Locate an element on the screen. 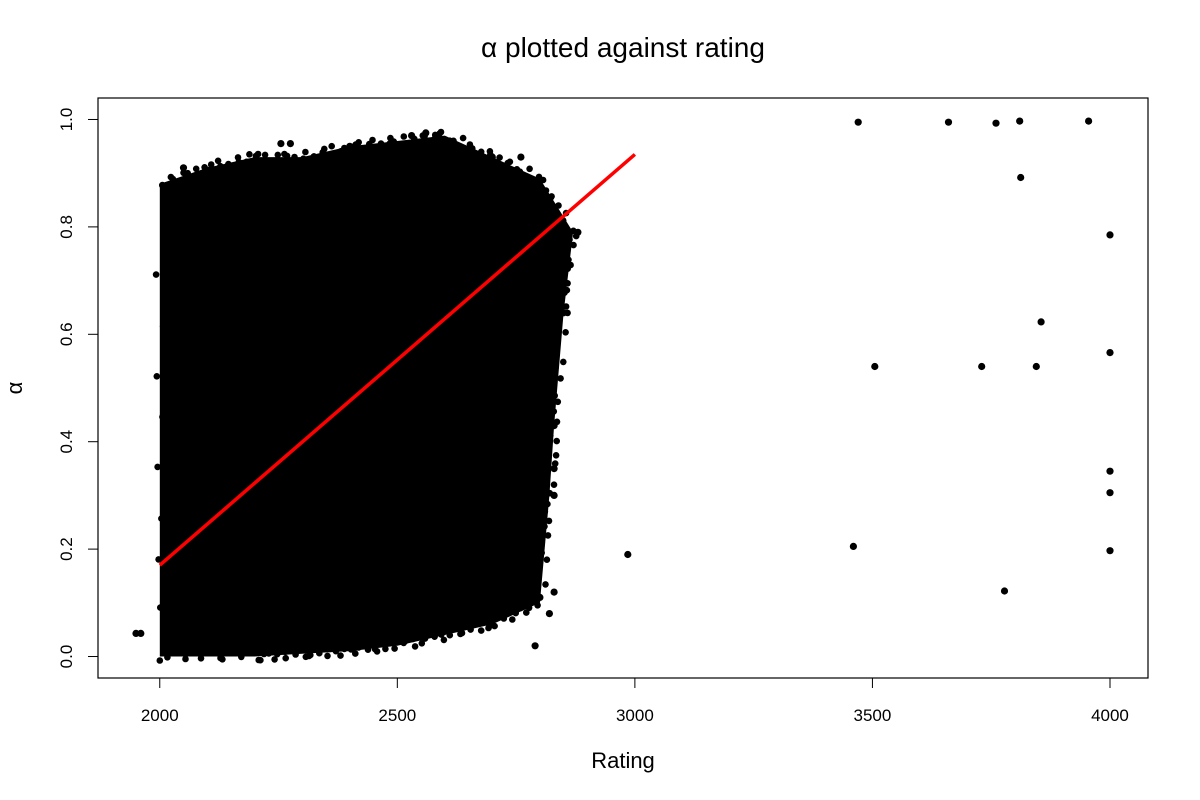  x-tick-label: 4000 is located at coordinates (1110, 715).